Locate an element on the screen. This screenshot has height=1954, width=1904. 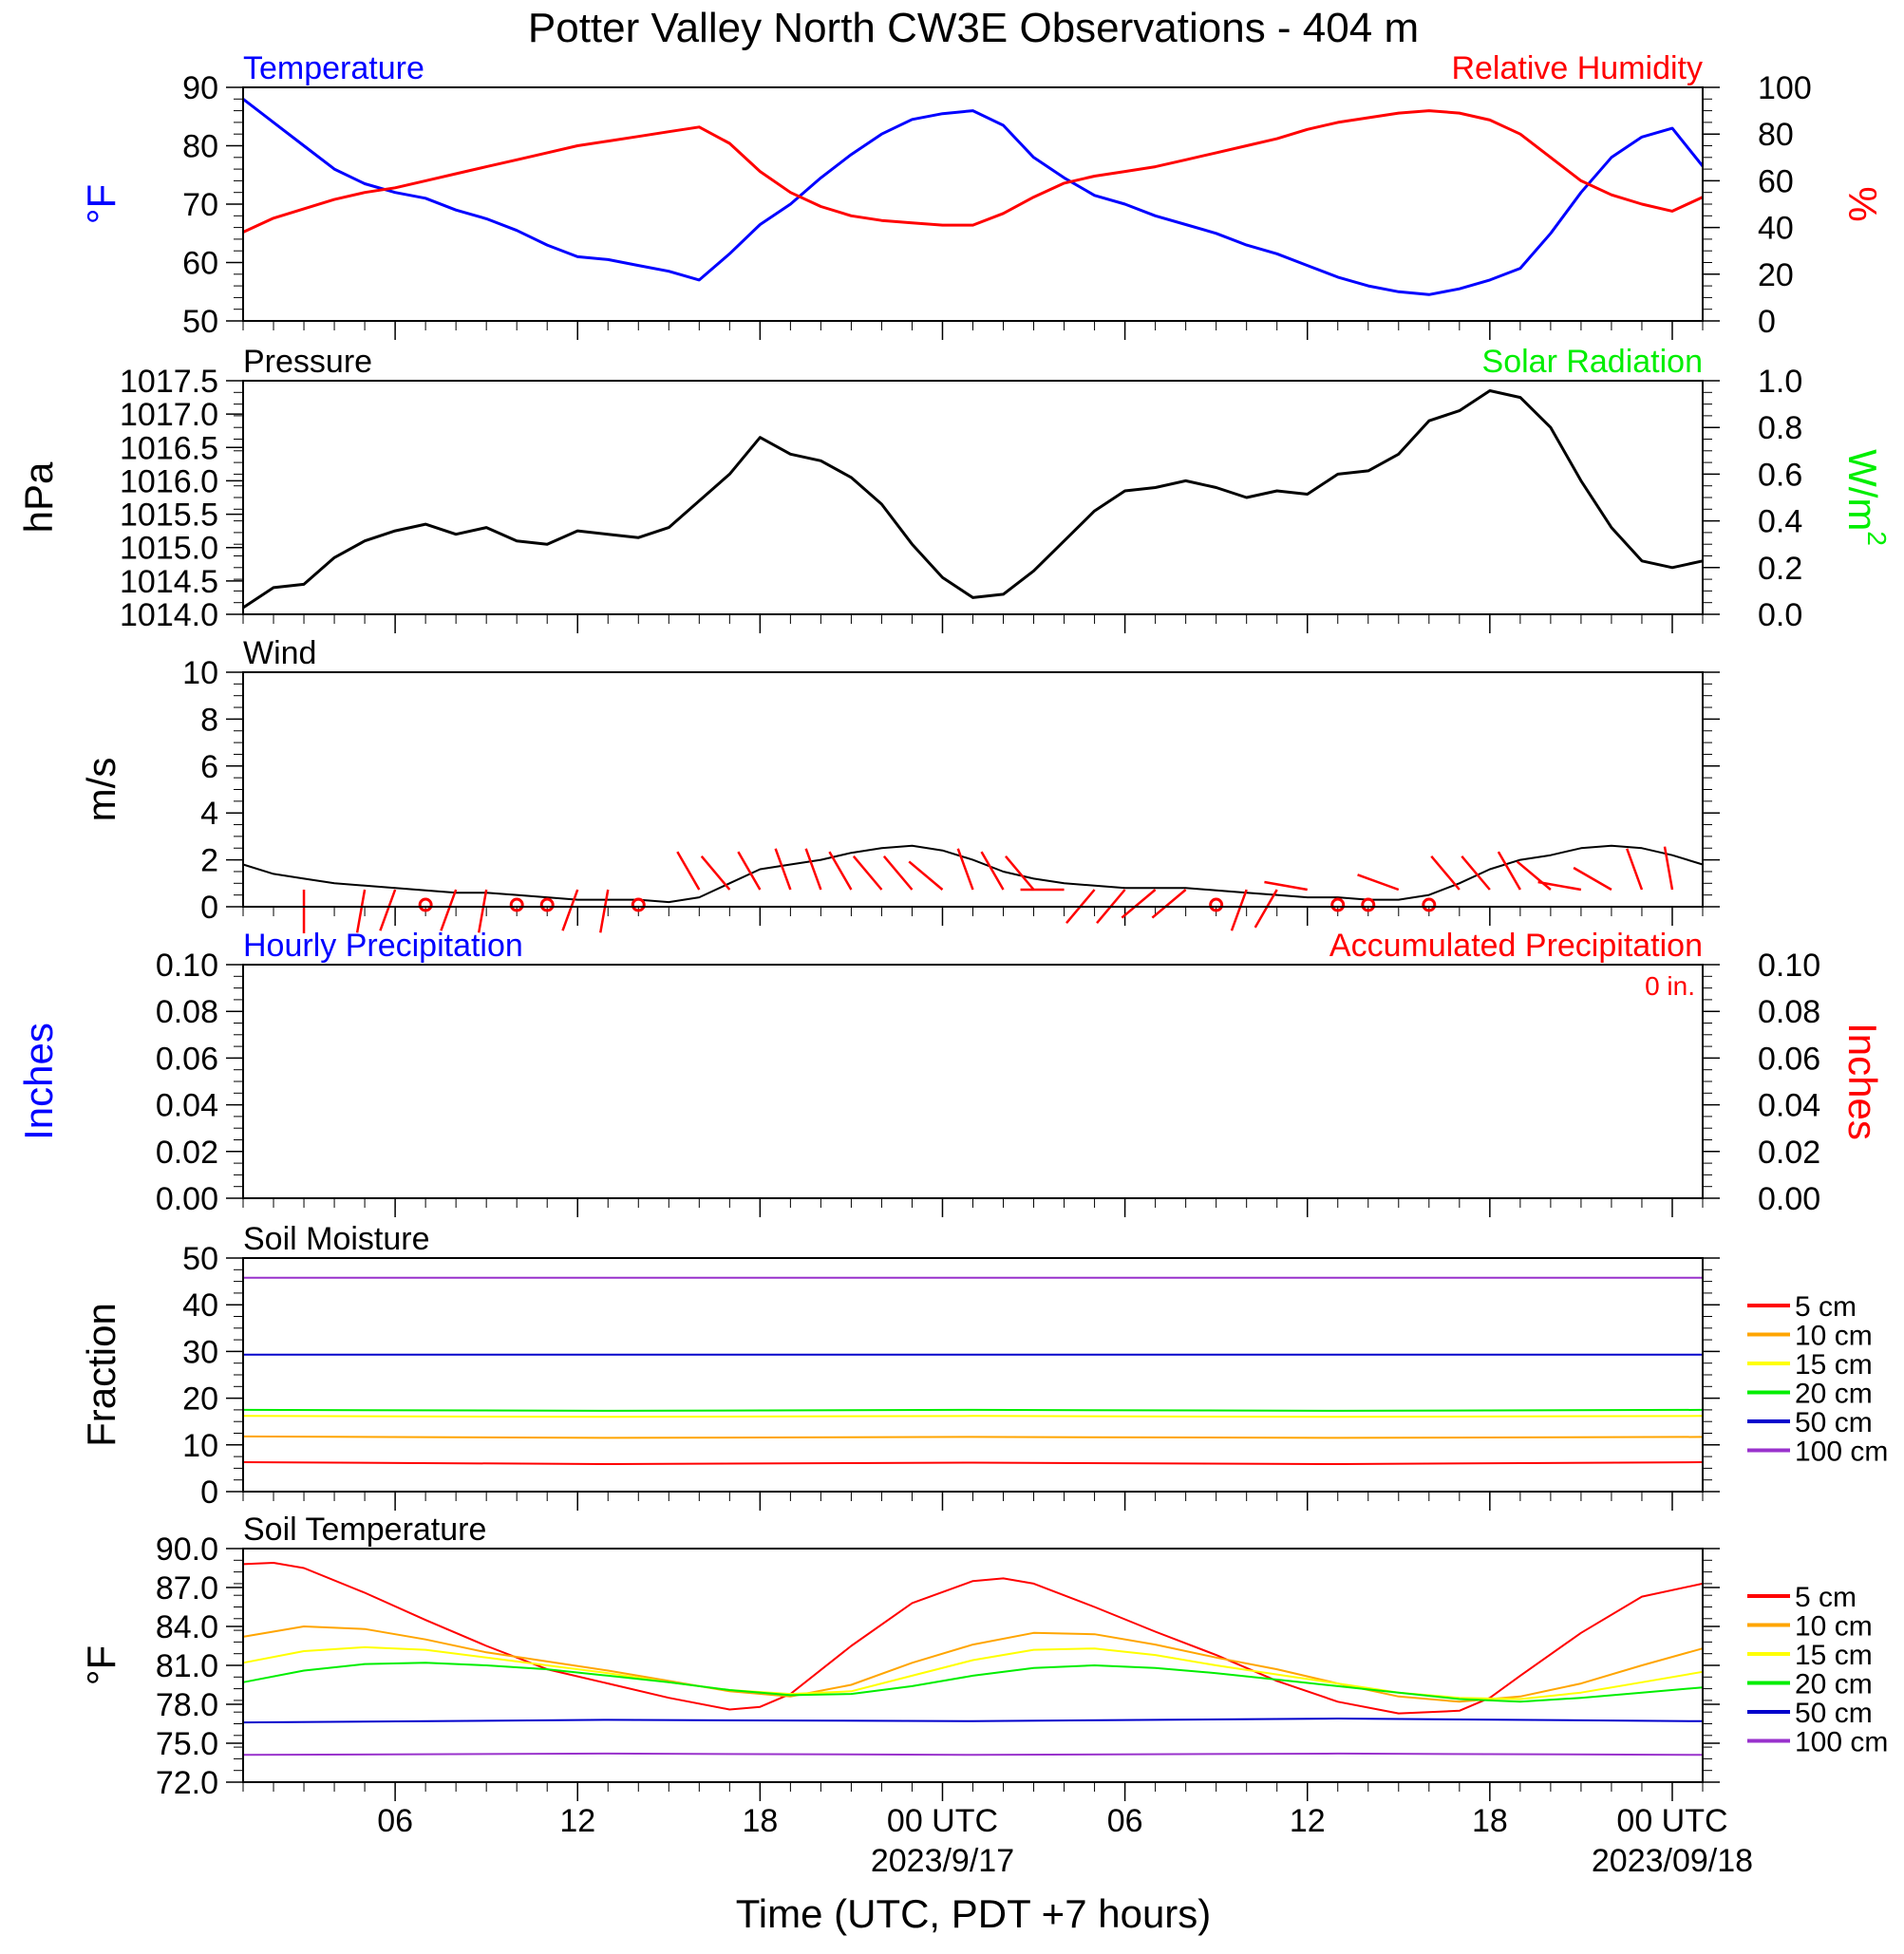
y-axis-label-right-text: % is located at coordinates (1863, 203).